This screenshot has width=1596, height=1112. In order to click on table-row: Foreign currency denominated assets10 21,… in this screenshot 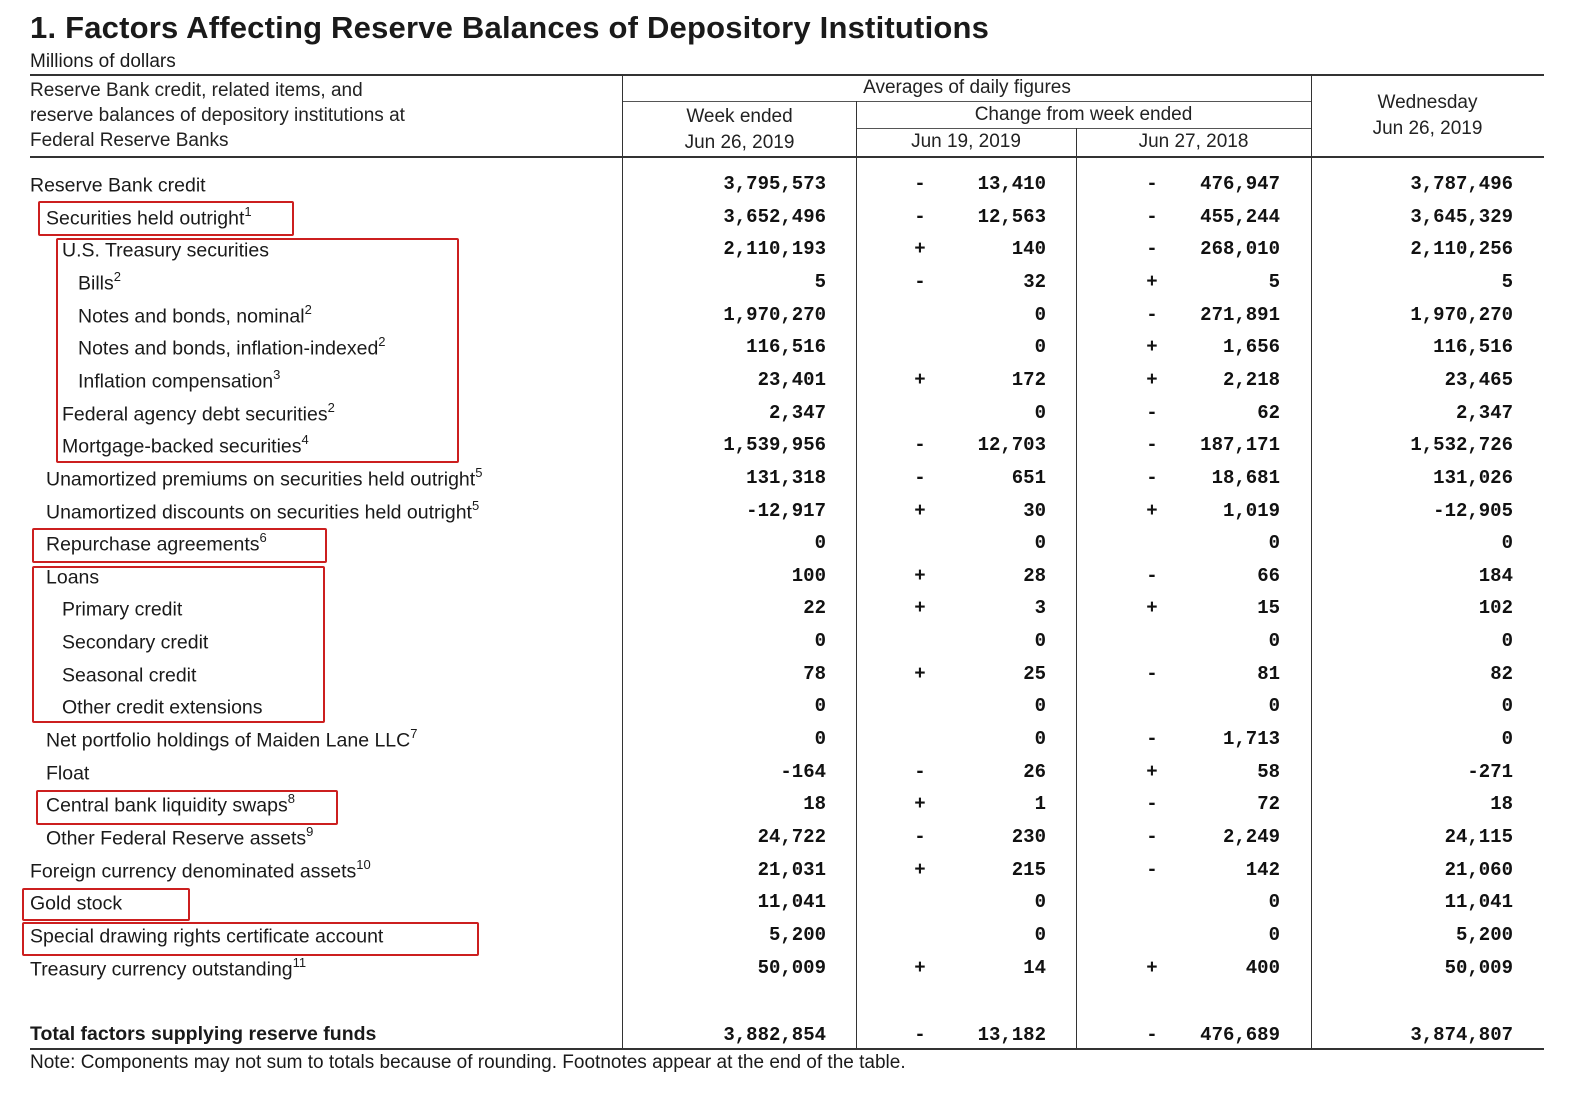, I will do `click(798, 873)`.